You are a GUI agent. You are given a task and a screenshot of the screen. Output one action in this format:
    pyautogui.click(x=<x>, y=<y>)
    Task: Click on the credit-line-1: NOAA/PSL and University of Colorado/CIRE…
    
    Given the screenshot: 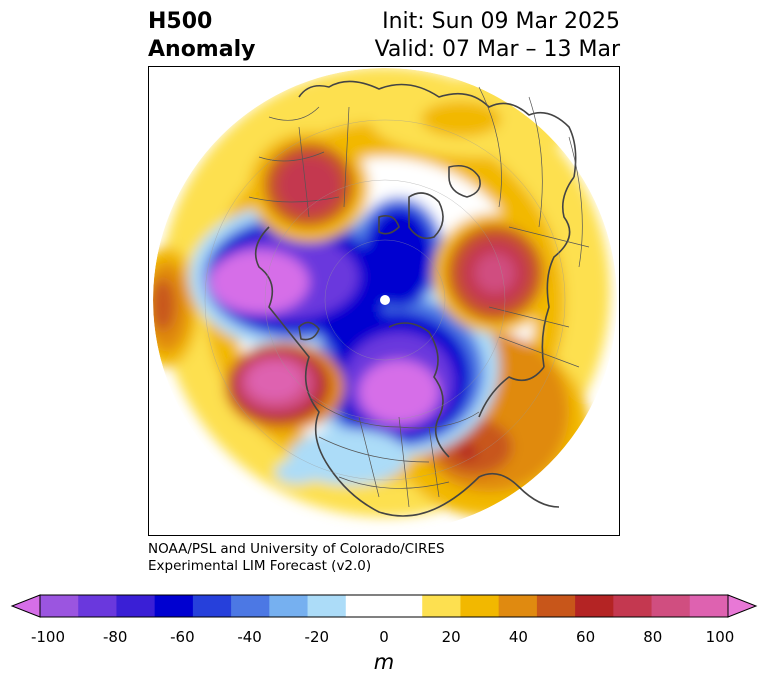 What is the action you would take?
    pyautogui.click(x=296, y=549)
    